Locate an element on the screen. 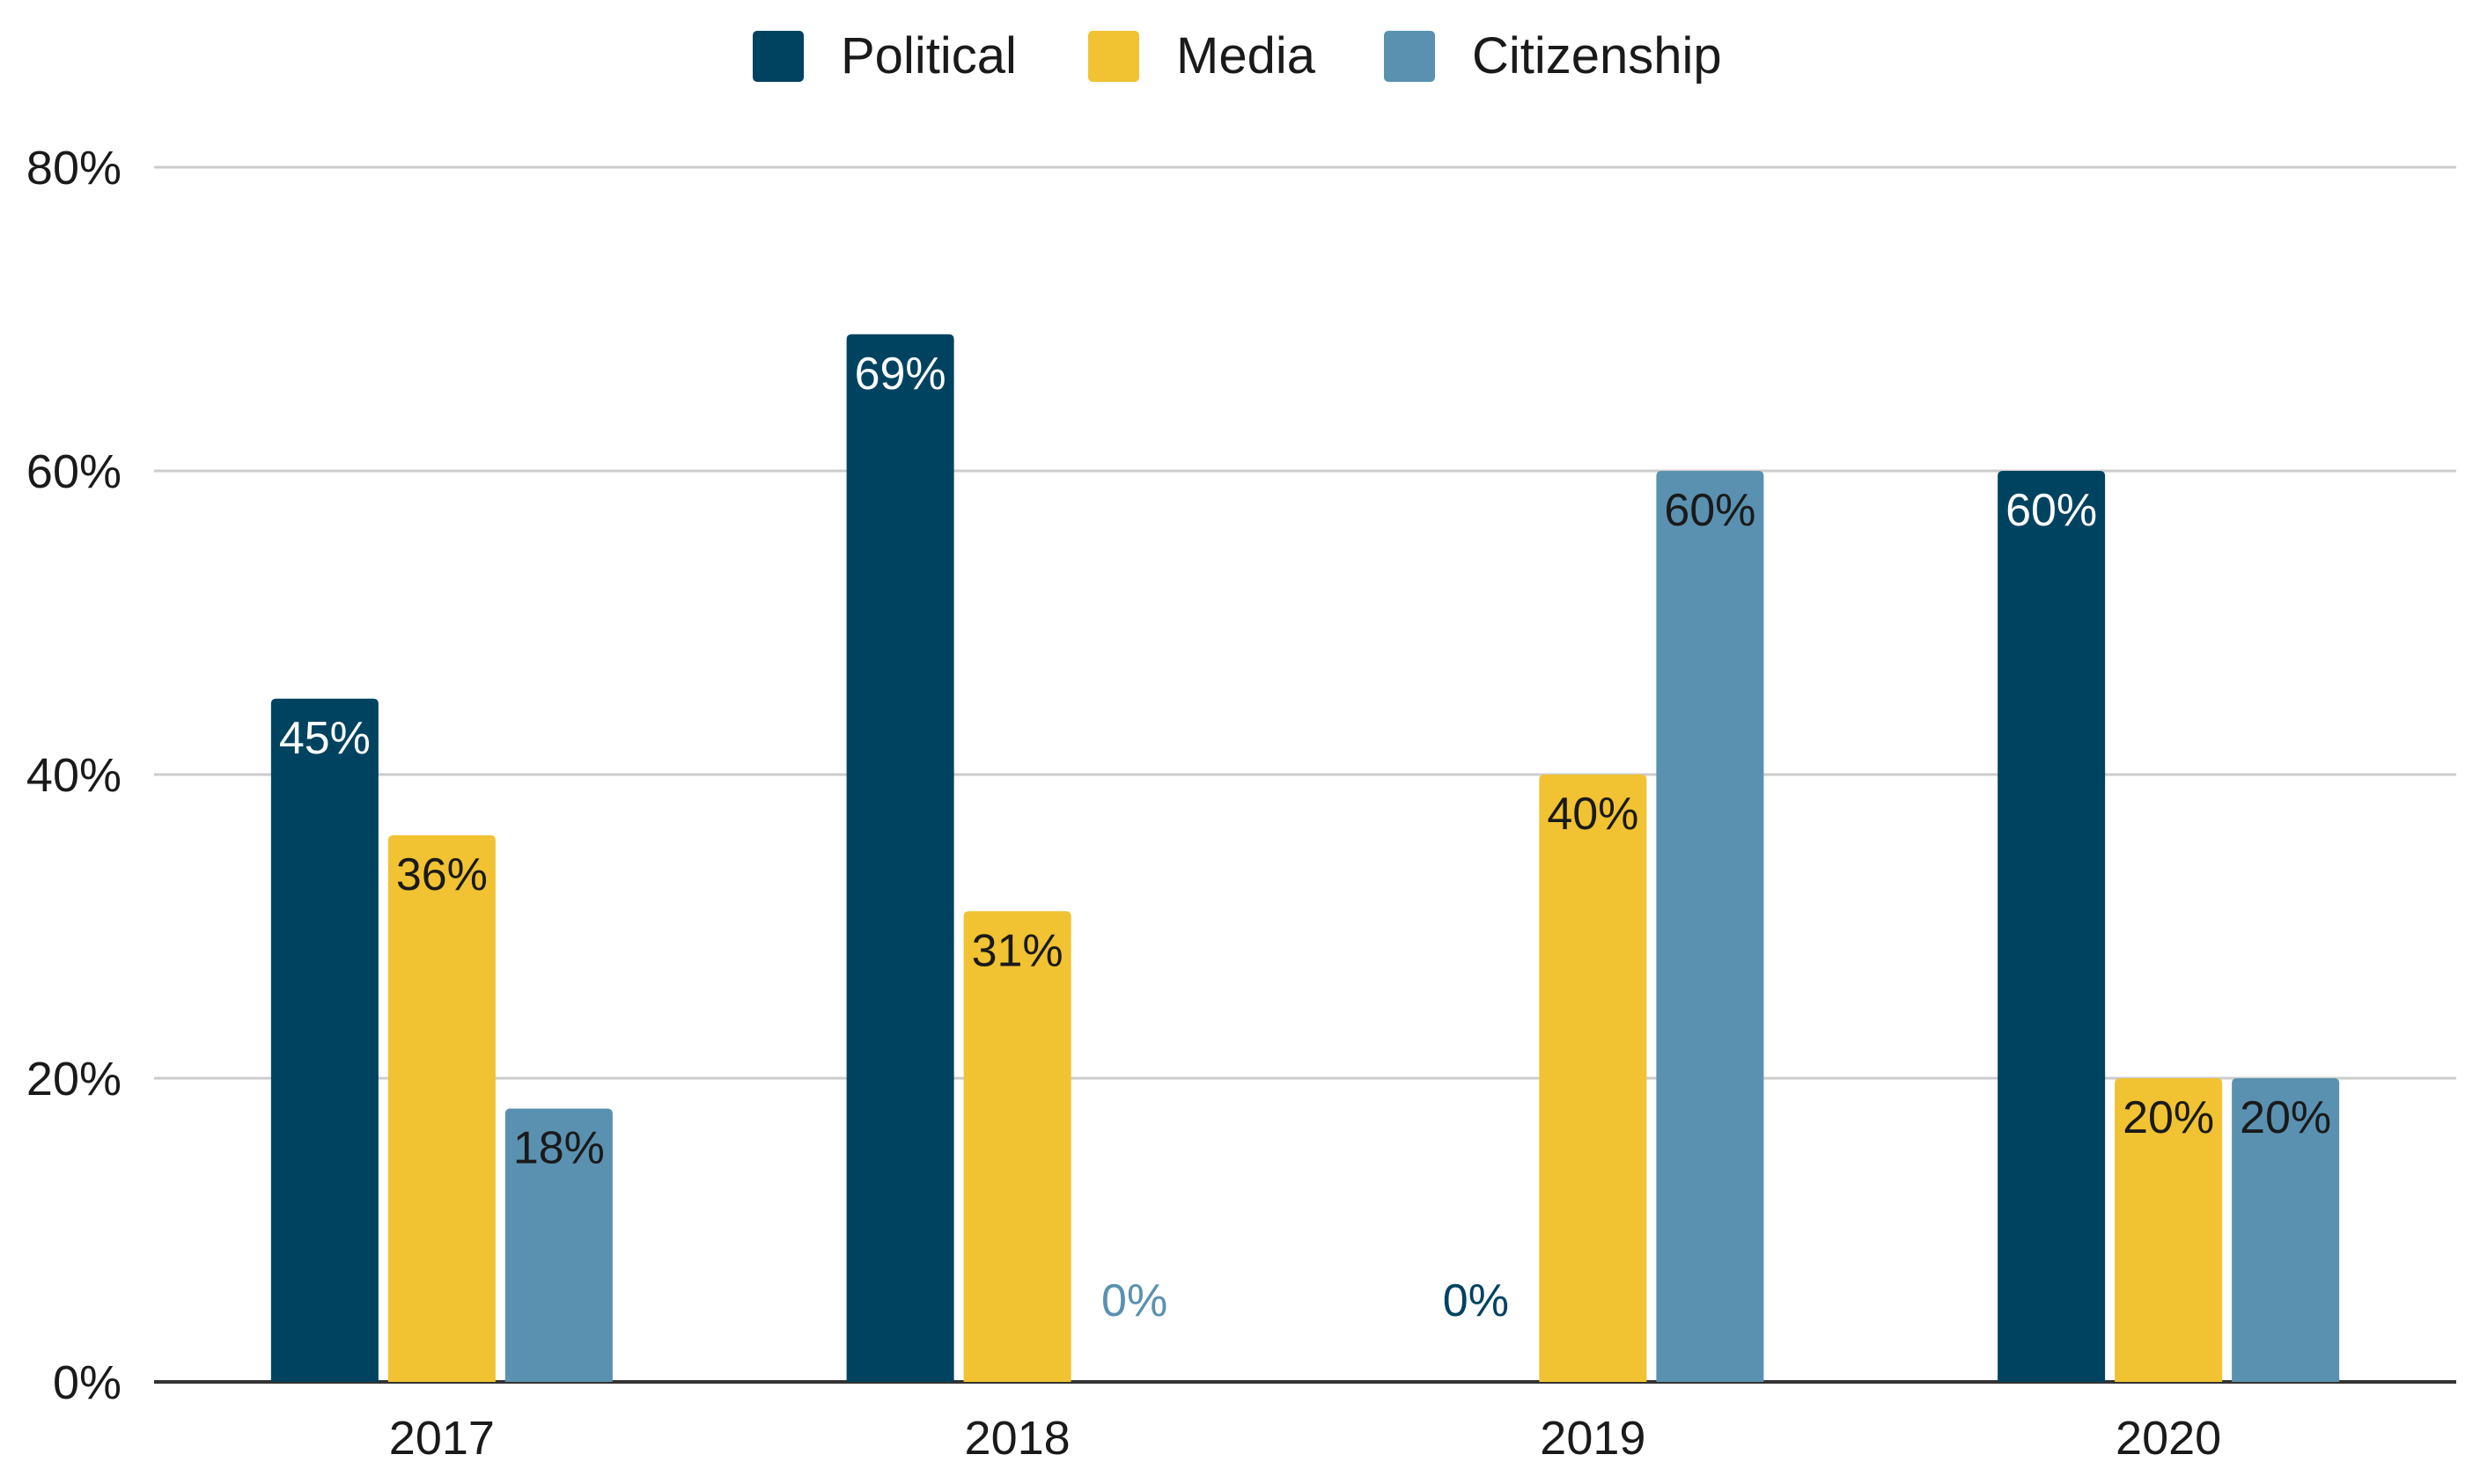  data-label-political-2017: 45% is located at coordinates (325, 739).